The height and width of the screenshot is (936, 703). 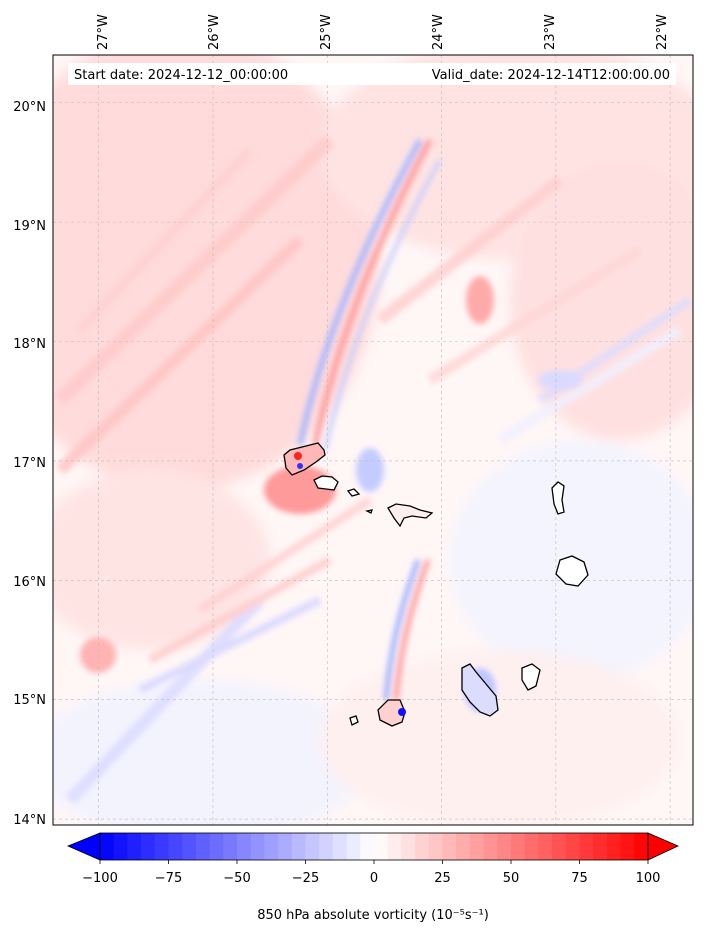 What do you see at coordinates (436, 584) in the screenshot?
I see `islands-layer` at bounding box center [436, 584].